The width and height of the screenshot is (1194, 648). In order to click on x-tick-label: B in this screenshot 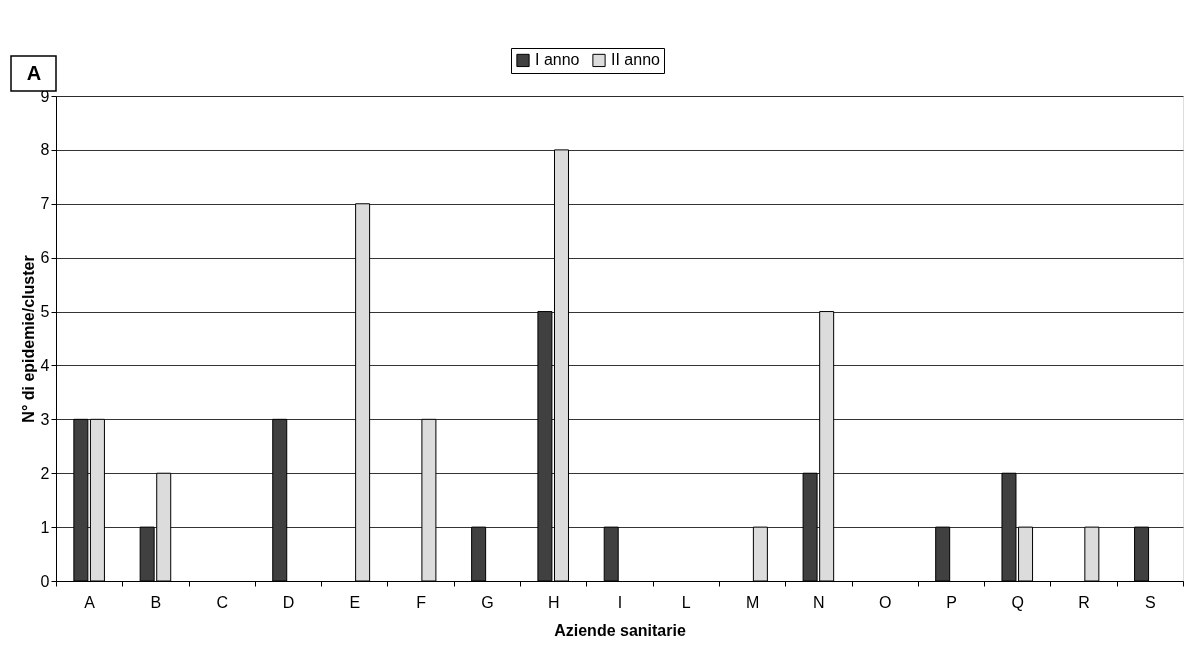, I will do `click(156, 602)`.